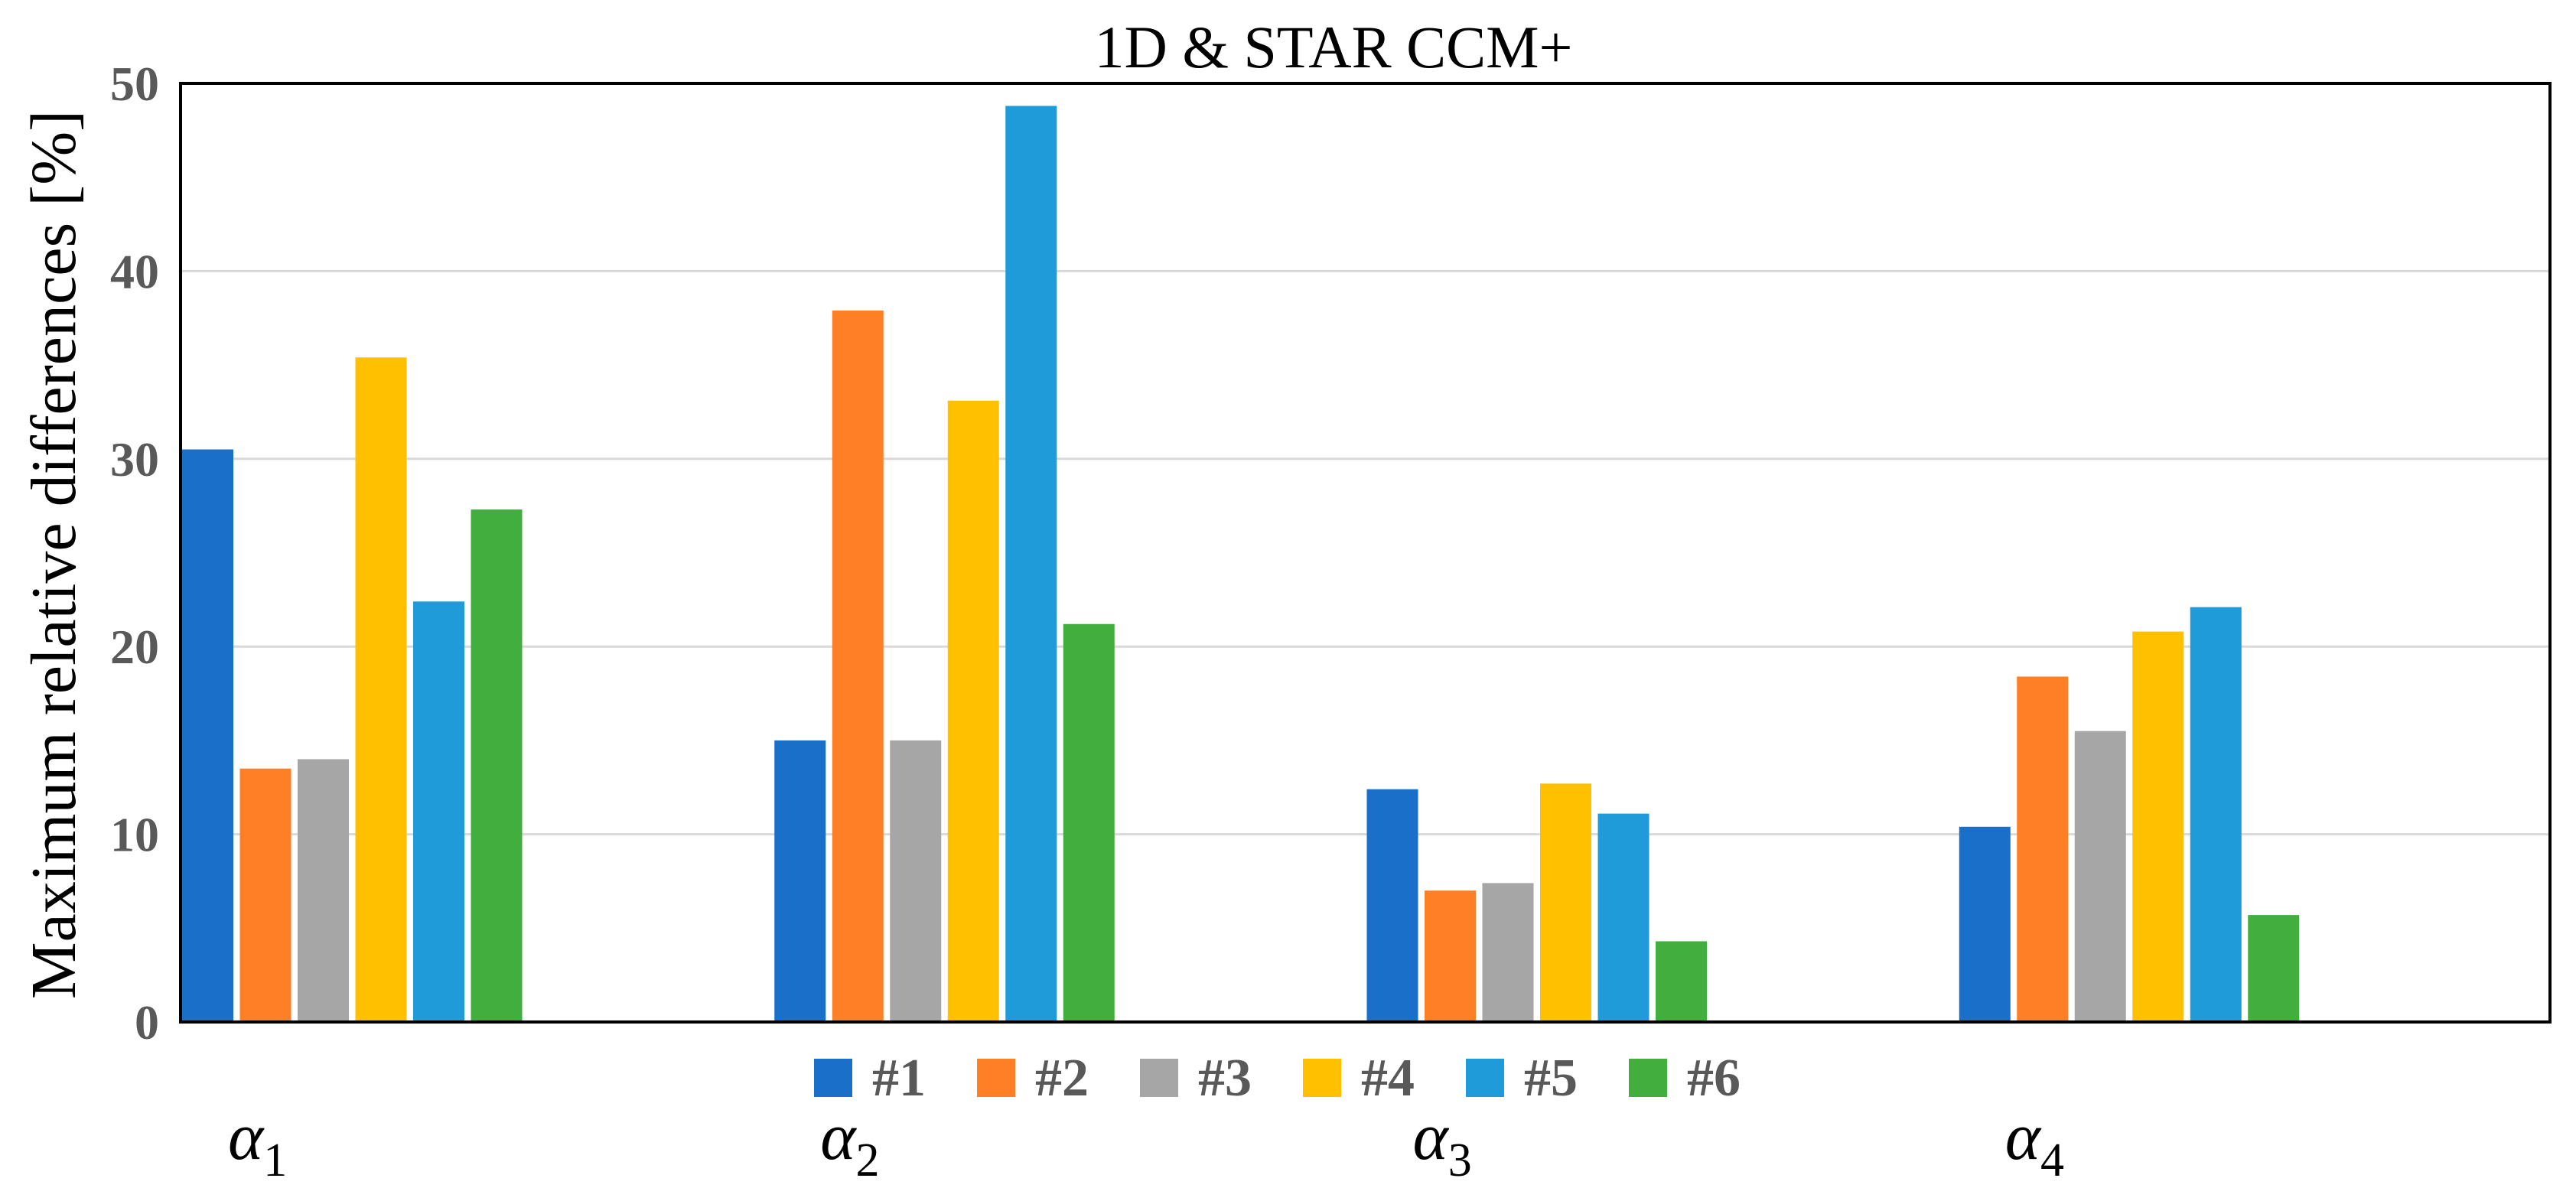  Describe the element at coordinates (1388, 1078) in the screenshot. I see `legend-label: #4` at that location.